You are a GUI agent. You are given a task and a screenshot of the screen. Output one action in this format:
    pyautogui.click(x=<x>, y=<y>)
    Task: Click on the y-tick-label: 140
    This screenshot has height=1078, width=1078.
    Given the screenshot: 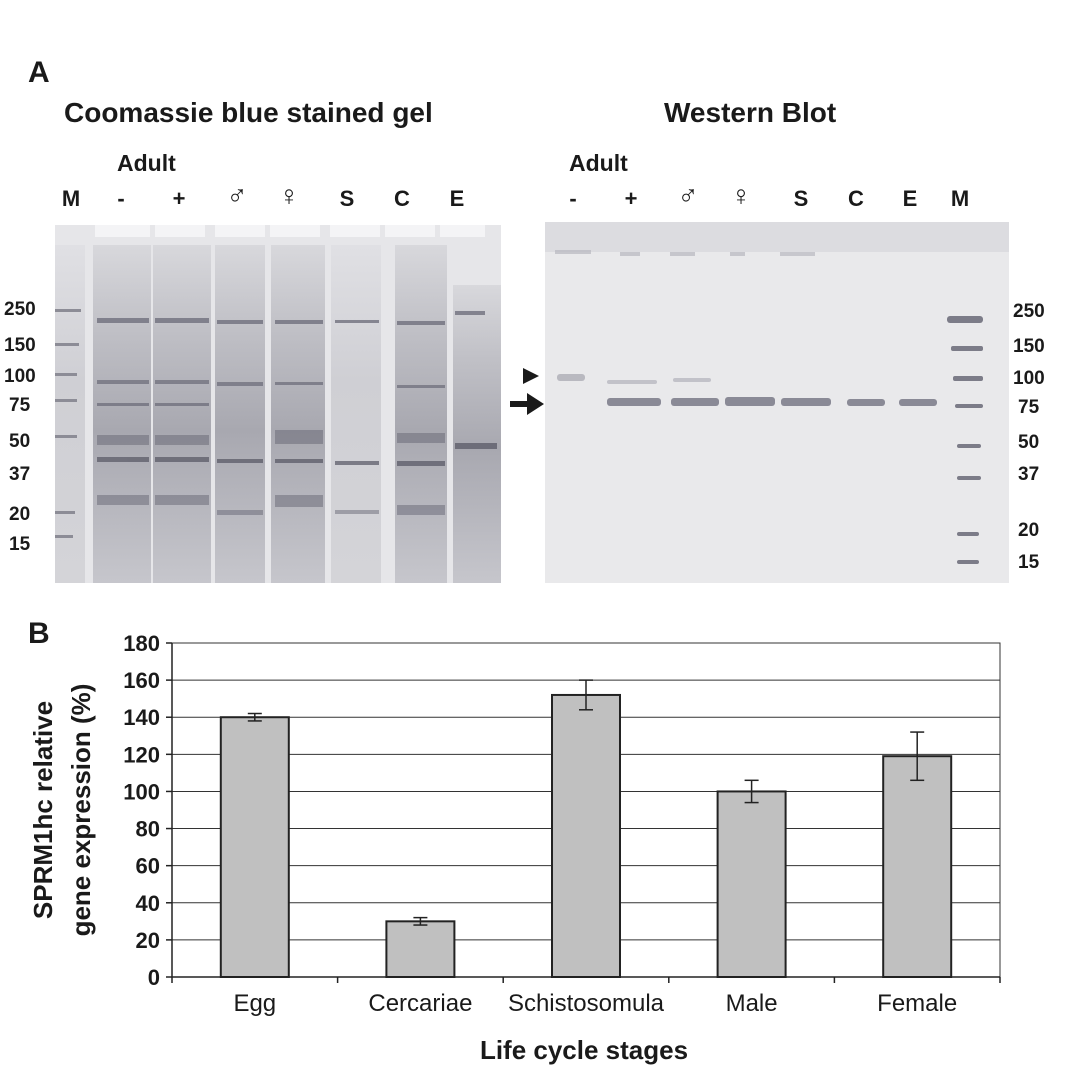 What is the action you would take?
    pyautogui.click(x=141, y=717)
    